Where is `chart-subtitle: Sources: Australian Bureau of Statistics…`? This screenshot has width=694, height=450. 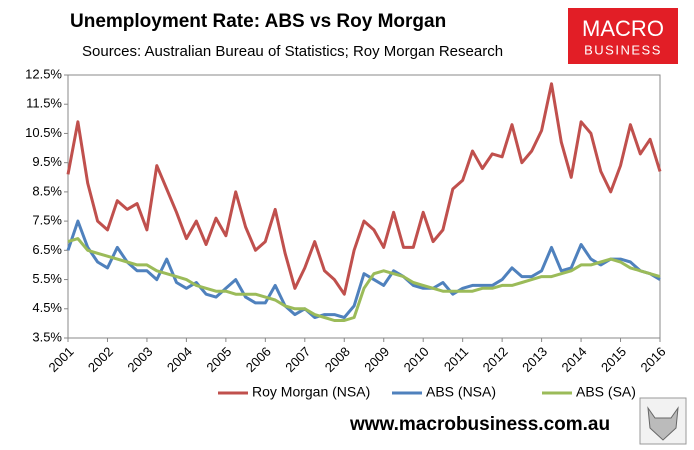 chart-subtitle: Sources: Australian Bureau of Statistics… is located at coordinates (292, 51).